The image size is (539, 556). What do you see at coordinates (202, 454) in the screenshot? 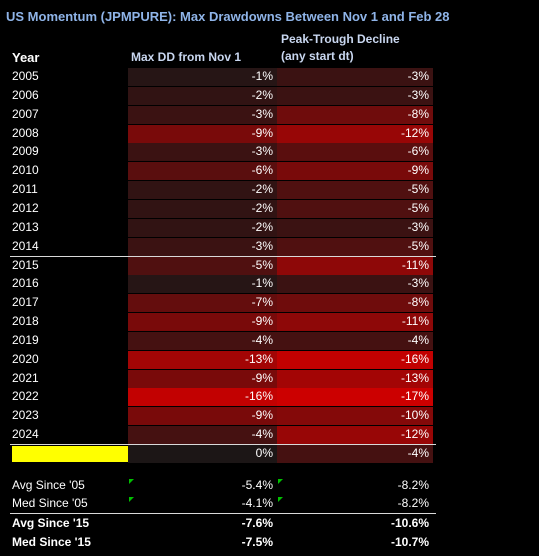
I see `max-dd-cell: 0%` at bounding box center [202, 454].